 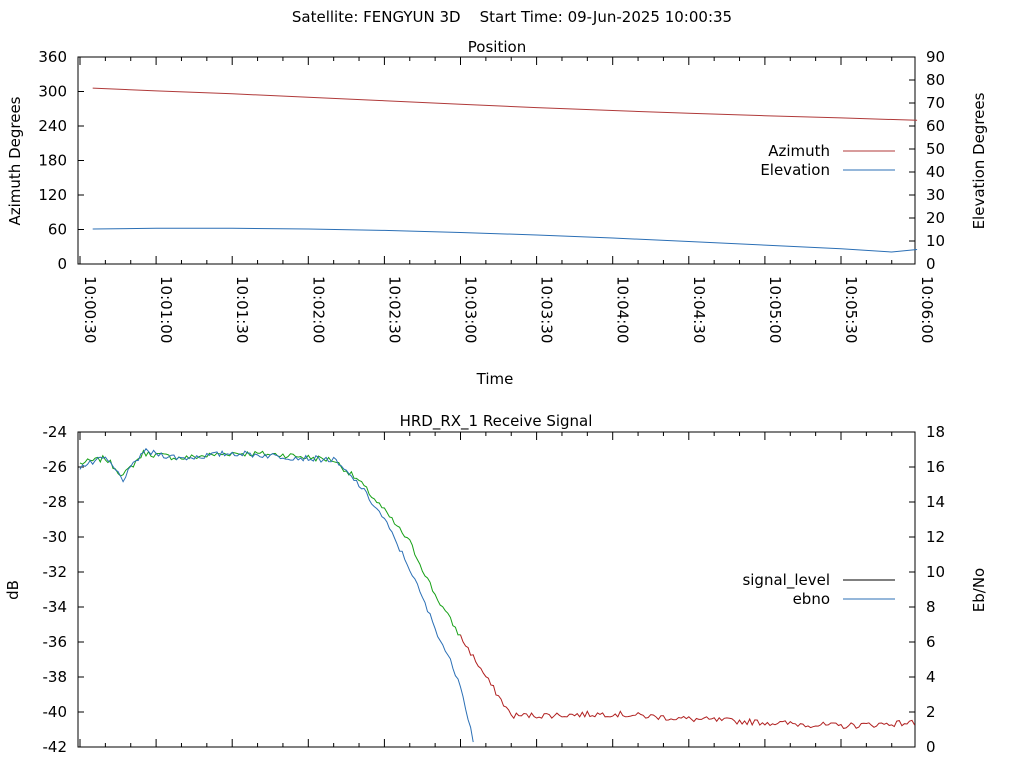 I want to click on position-y2-tick-label: 30, so click(x=935, y=195).